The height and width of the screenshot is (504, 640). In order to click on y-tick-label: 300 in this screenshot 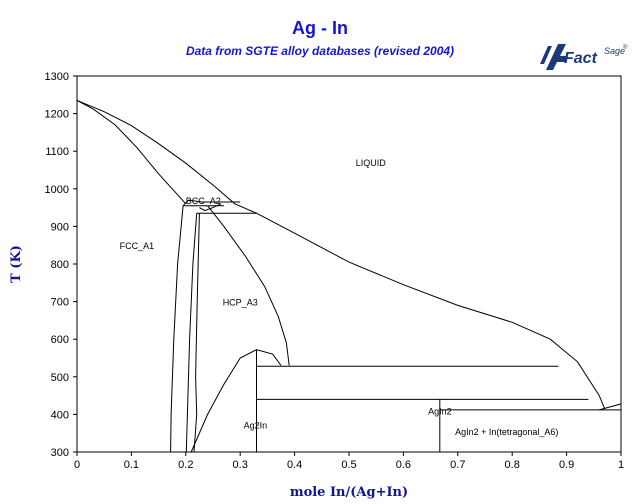, I will do `click(60, 453)`.